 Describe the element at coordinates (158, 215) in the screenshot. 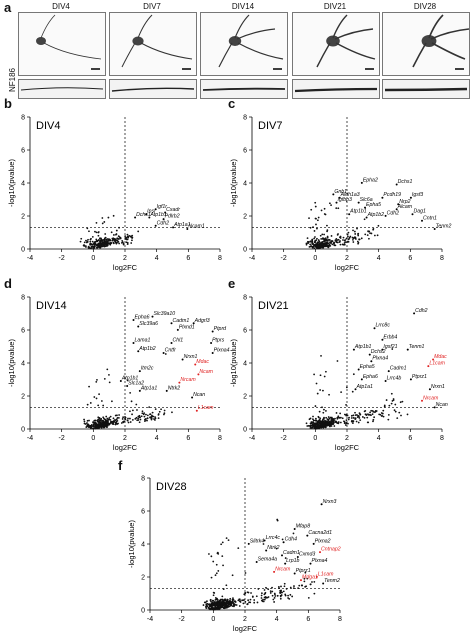

I see `gene-label: Atp1b1` at that location.